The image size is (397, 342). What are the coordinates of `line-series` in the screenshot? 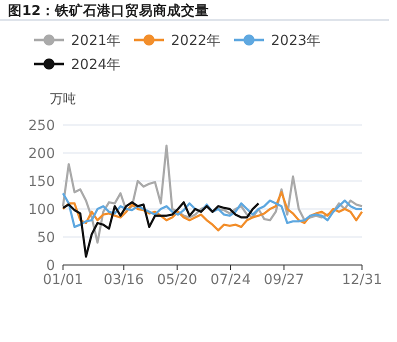 It's located at (161, 229).